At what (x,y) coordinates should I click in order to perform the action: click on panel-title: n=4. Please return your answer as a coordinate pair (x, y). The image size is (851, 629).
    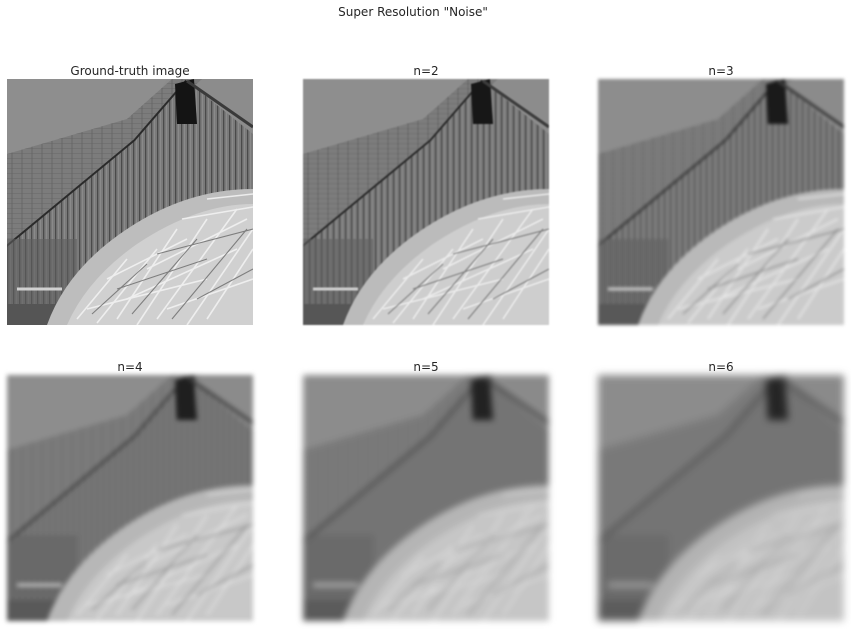
    Looking at the image, I should click on (130, 367).